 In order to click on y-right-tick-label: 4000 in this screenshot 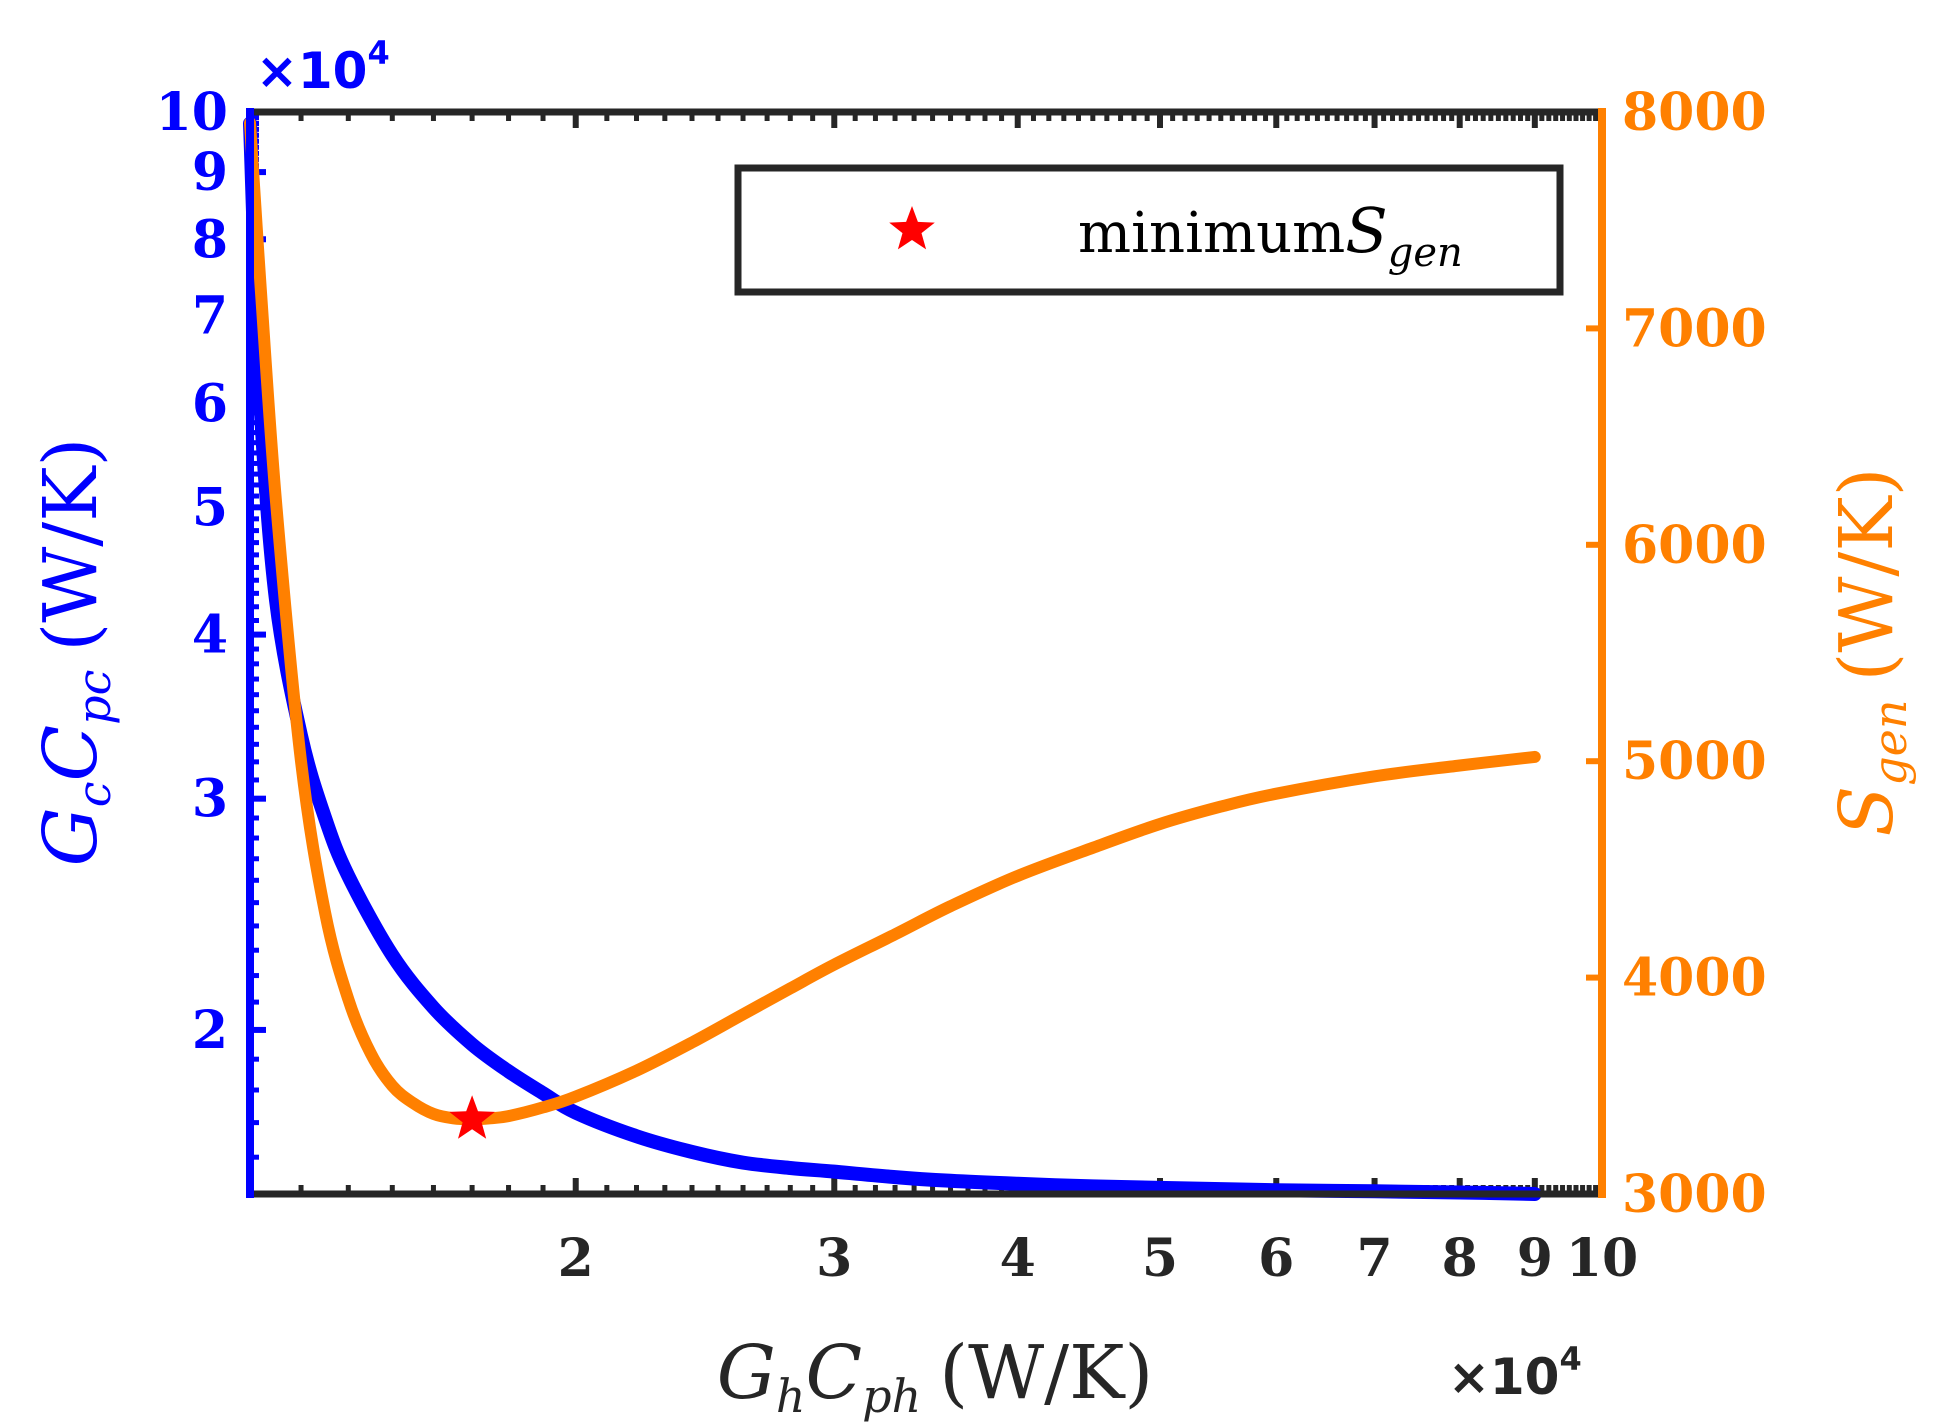, I will do `click(1694, 978)`.